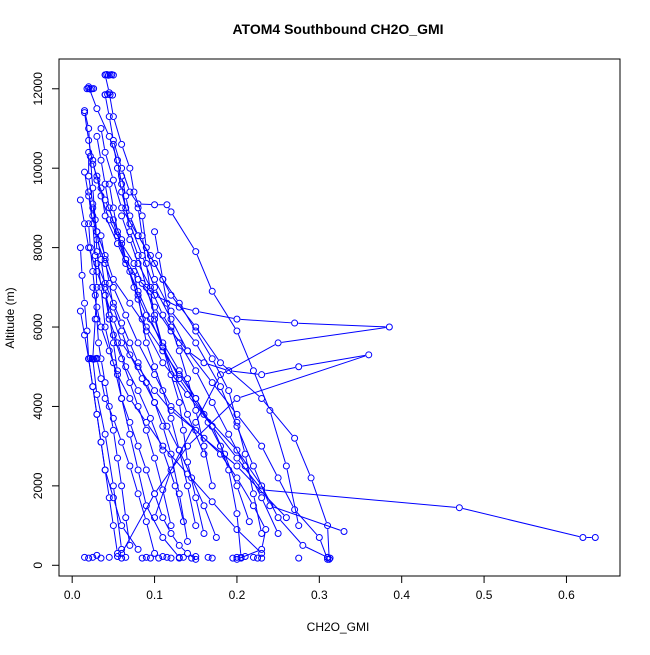  I want to click on y-tick-label: 10000, so click(38, 168).